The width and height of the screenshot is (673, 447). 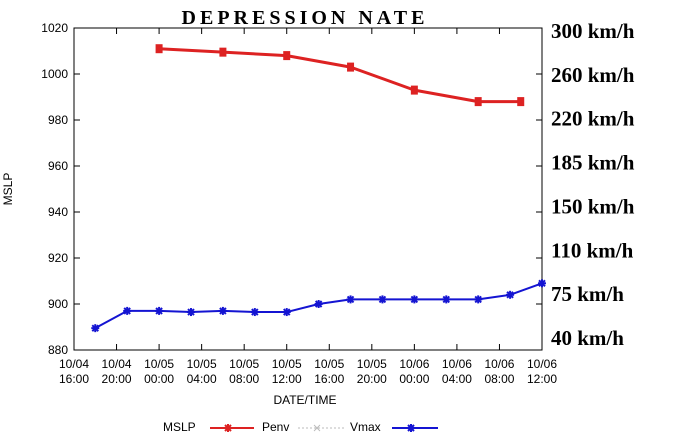 I want to click on y-tick-label: 1000, so click(x=54, y=74).